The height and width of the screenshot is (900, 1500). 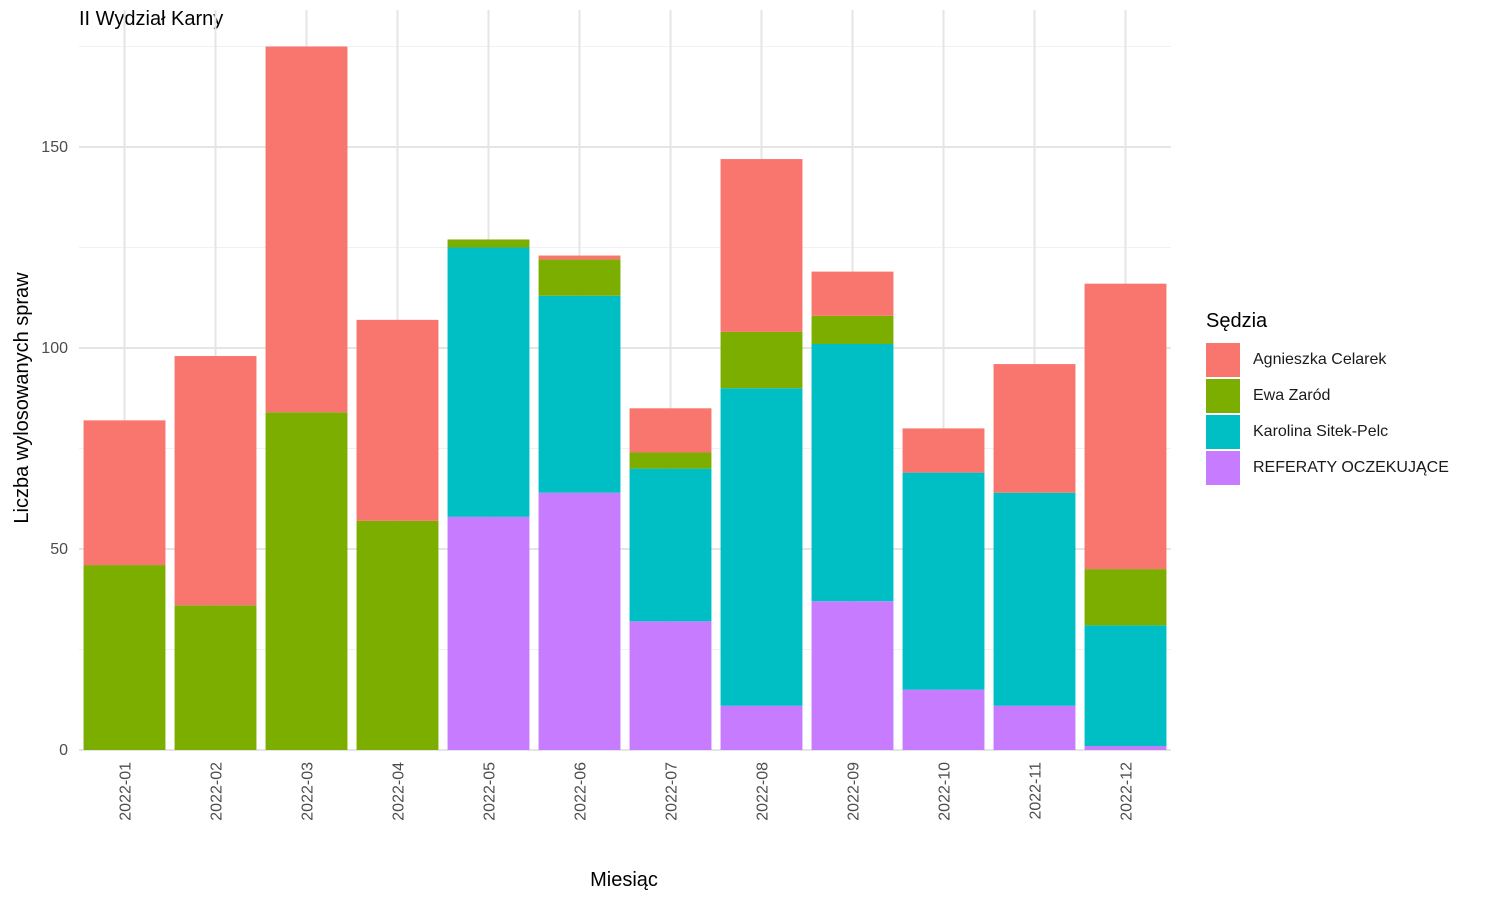 I want to click on y-axis-label: Liczba wylosowanych spraw, so click(x=22, y=398).